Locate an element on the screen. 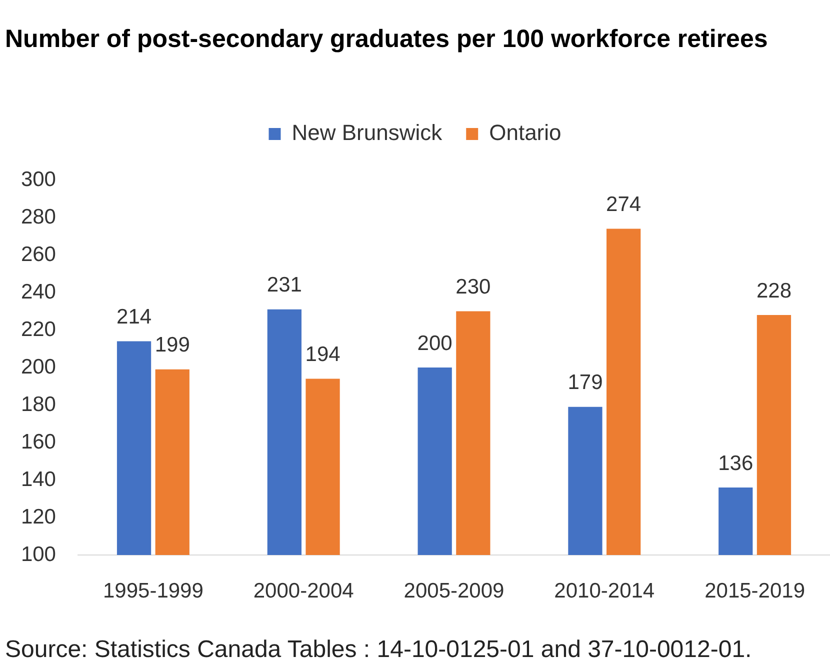  y-tick-label: 120 is located at coordinates (38, 516).